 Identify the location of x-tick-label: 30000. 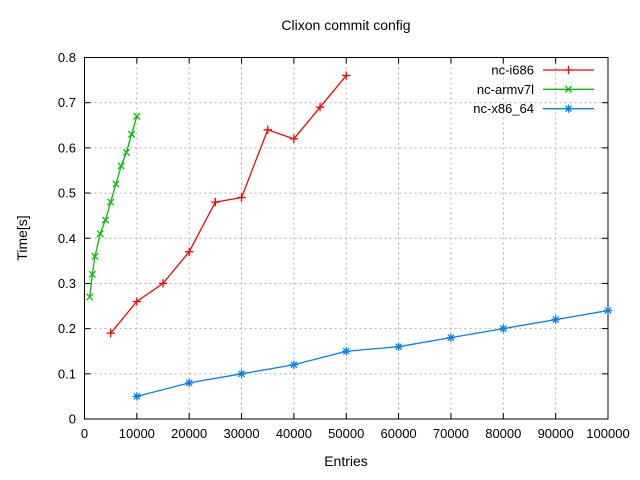
(241, 433).